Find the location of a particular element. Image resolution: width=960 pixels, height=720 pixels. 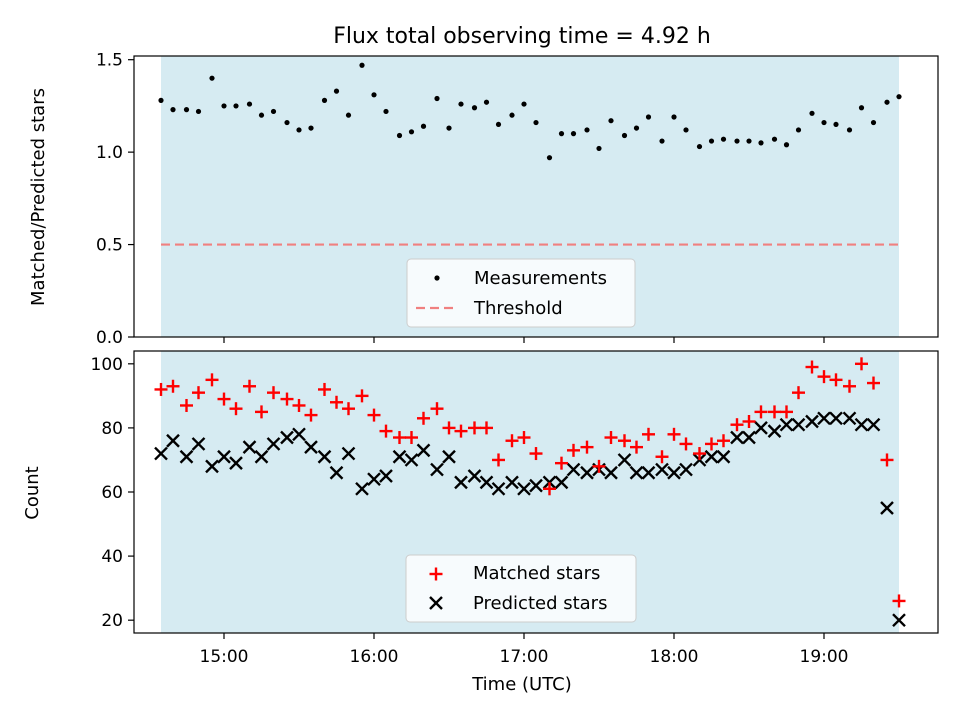

y-tick-label: 40 is located at coordinates (112, 557).